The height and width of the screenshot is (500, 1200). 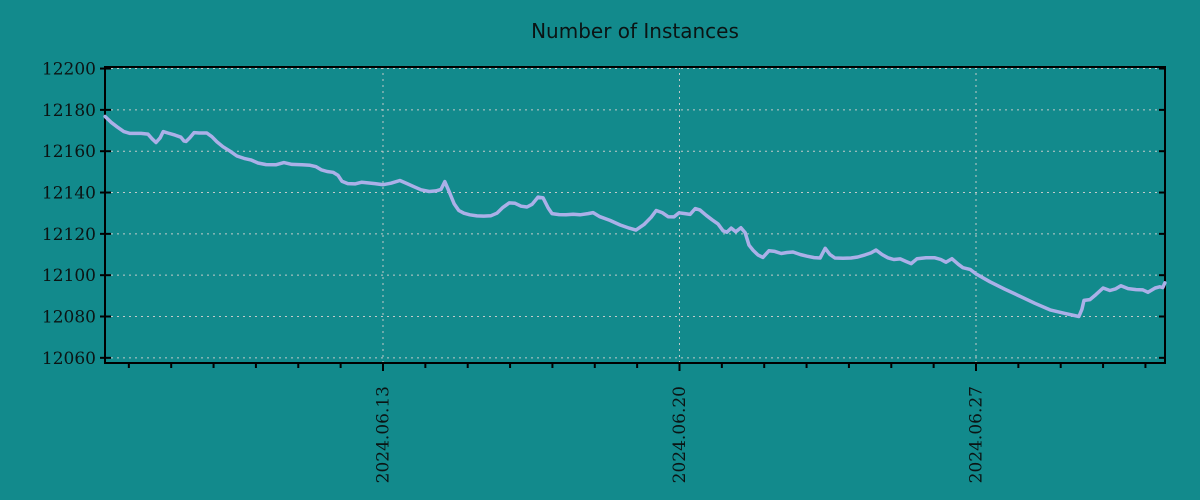 What do you see at coordinates (69, 70) in the screenshot?
I see `y-tick-label: 12200` at bounding box center [69, 70].